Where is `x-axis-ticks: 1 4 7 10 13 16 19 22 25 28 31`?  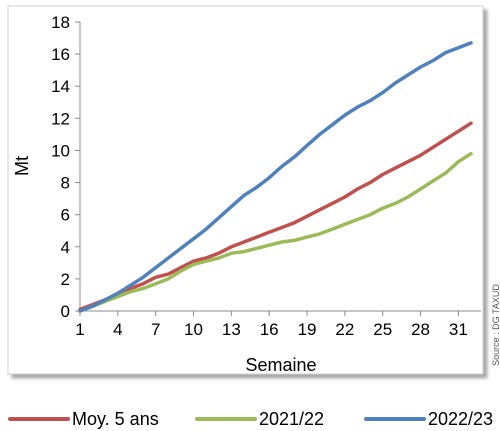
x-axis-ticks: 1 4 7 10 13 16 19 22 25 28 31 is located at coordinates (271, 325).